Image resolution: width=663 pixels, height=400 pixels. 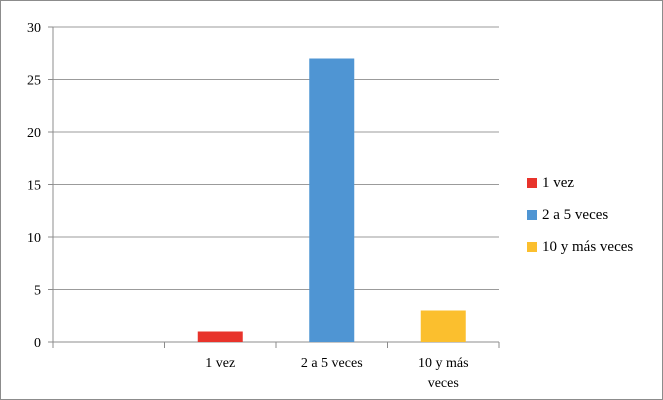 What do you see at coordinates (332, 363) in the screenshot?
I see `x-tick-label-2-line-0: 2 a 5 veces` at bounding box center [332, 363].